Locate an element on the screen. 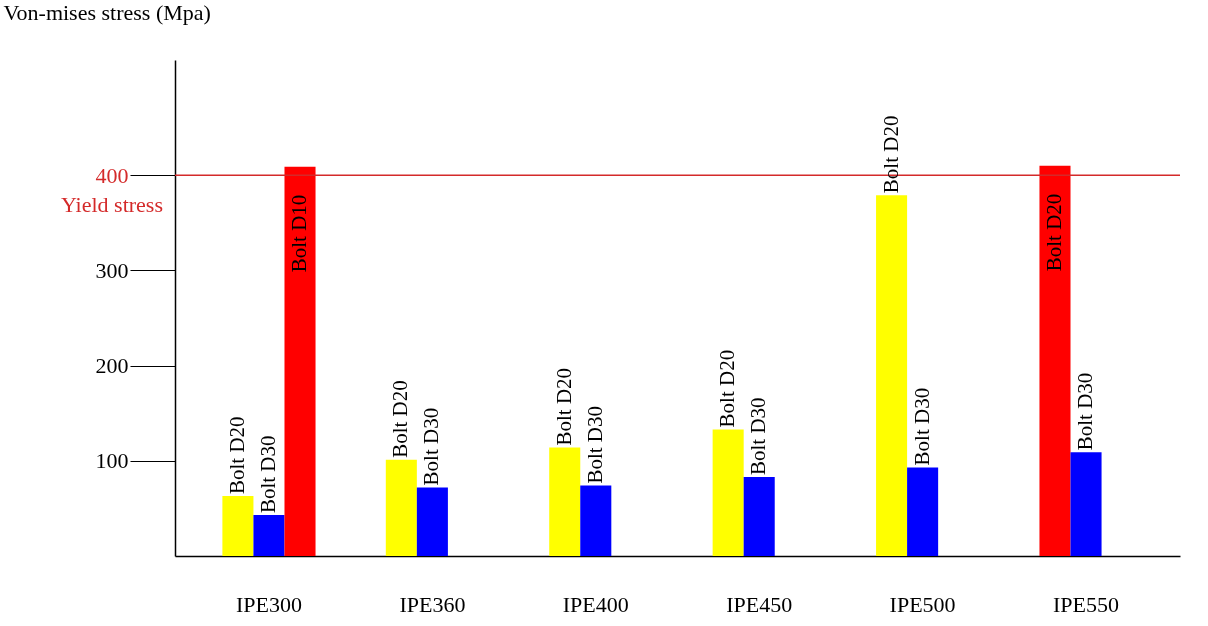 The image size is (1208, 626). y-tick-label: 200 is located at coordinates (112, 366).